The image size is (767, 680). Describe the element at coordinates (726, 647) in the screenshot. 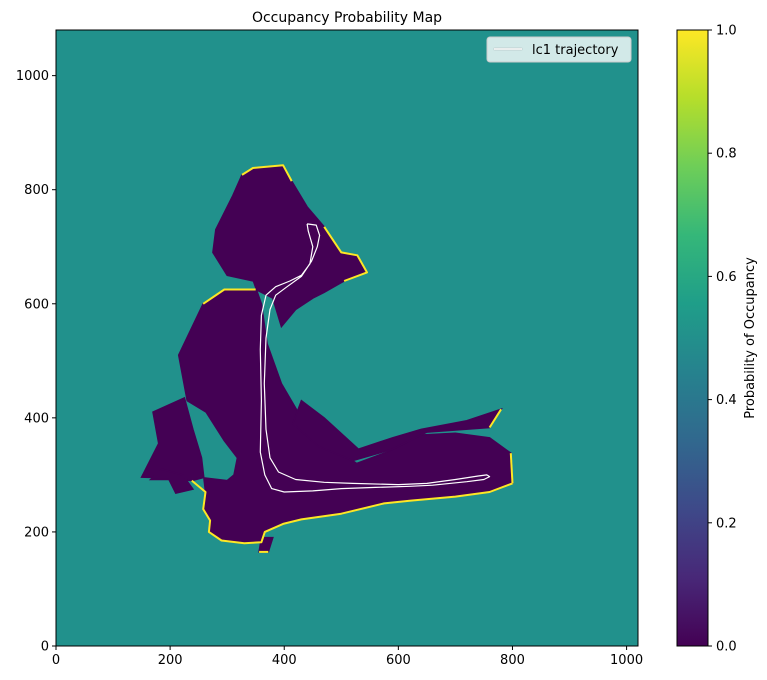

I see `colorbar-tick-label: 0.0` at that location.